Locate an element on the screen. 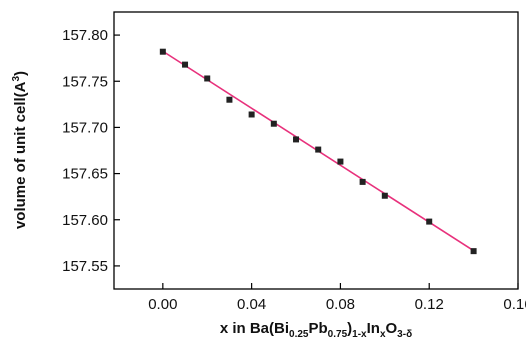 Image resolution: width=526 pixels, height=354 pixels. y-tick-label: 157.60 is located at coordinates (85, 220).